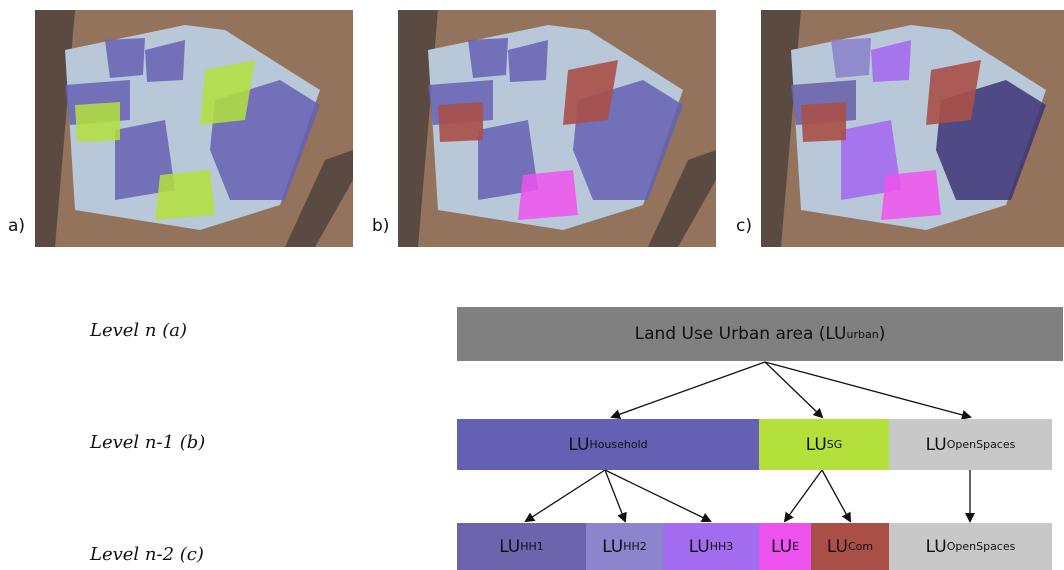  What do you see at coordinates (981, 546) in the screenshot?
I see `node-lu-openspaces-2-sub: OpenSpaces` at bounding box center [981, 546].